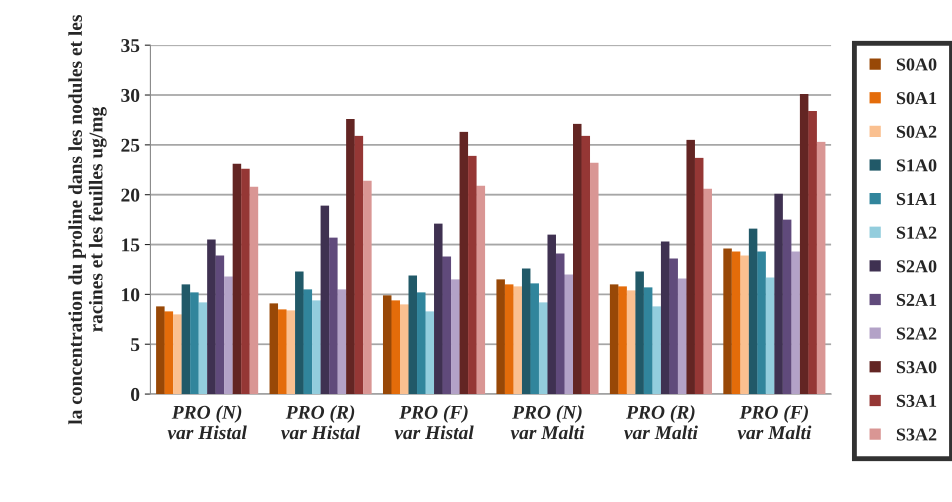  Describe the element at coordinates (916, 367) in the screenshot. I see `legend-label: S3A0` at that location.